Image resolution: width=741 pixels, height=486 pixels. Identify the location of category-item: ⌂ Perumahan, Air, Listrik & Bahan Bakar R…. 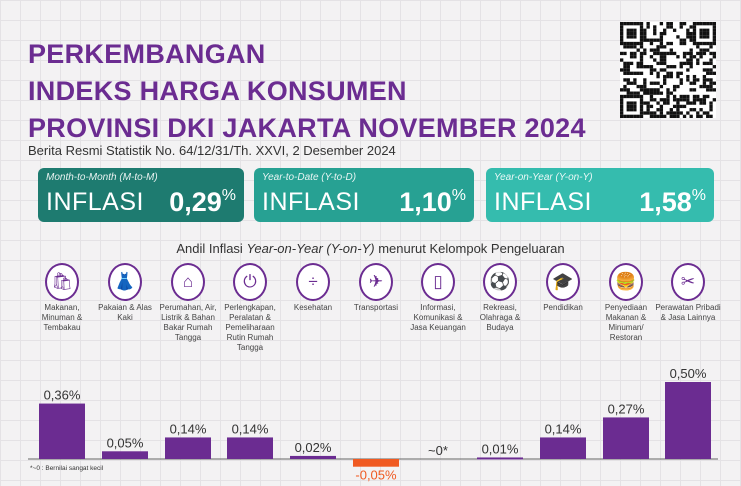
(188, 303).